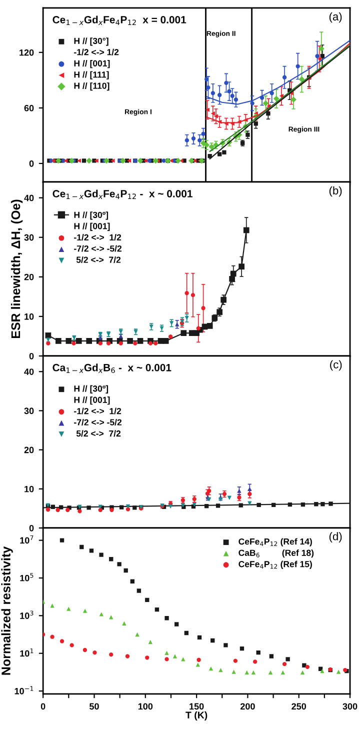 Image resolution: width=359 pixels, height=732 pixels. I want to click on y-axis-title: ESR linewidth, ΔH, (Oe), so click(16, 269).